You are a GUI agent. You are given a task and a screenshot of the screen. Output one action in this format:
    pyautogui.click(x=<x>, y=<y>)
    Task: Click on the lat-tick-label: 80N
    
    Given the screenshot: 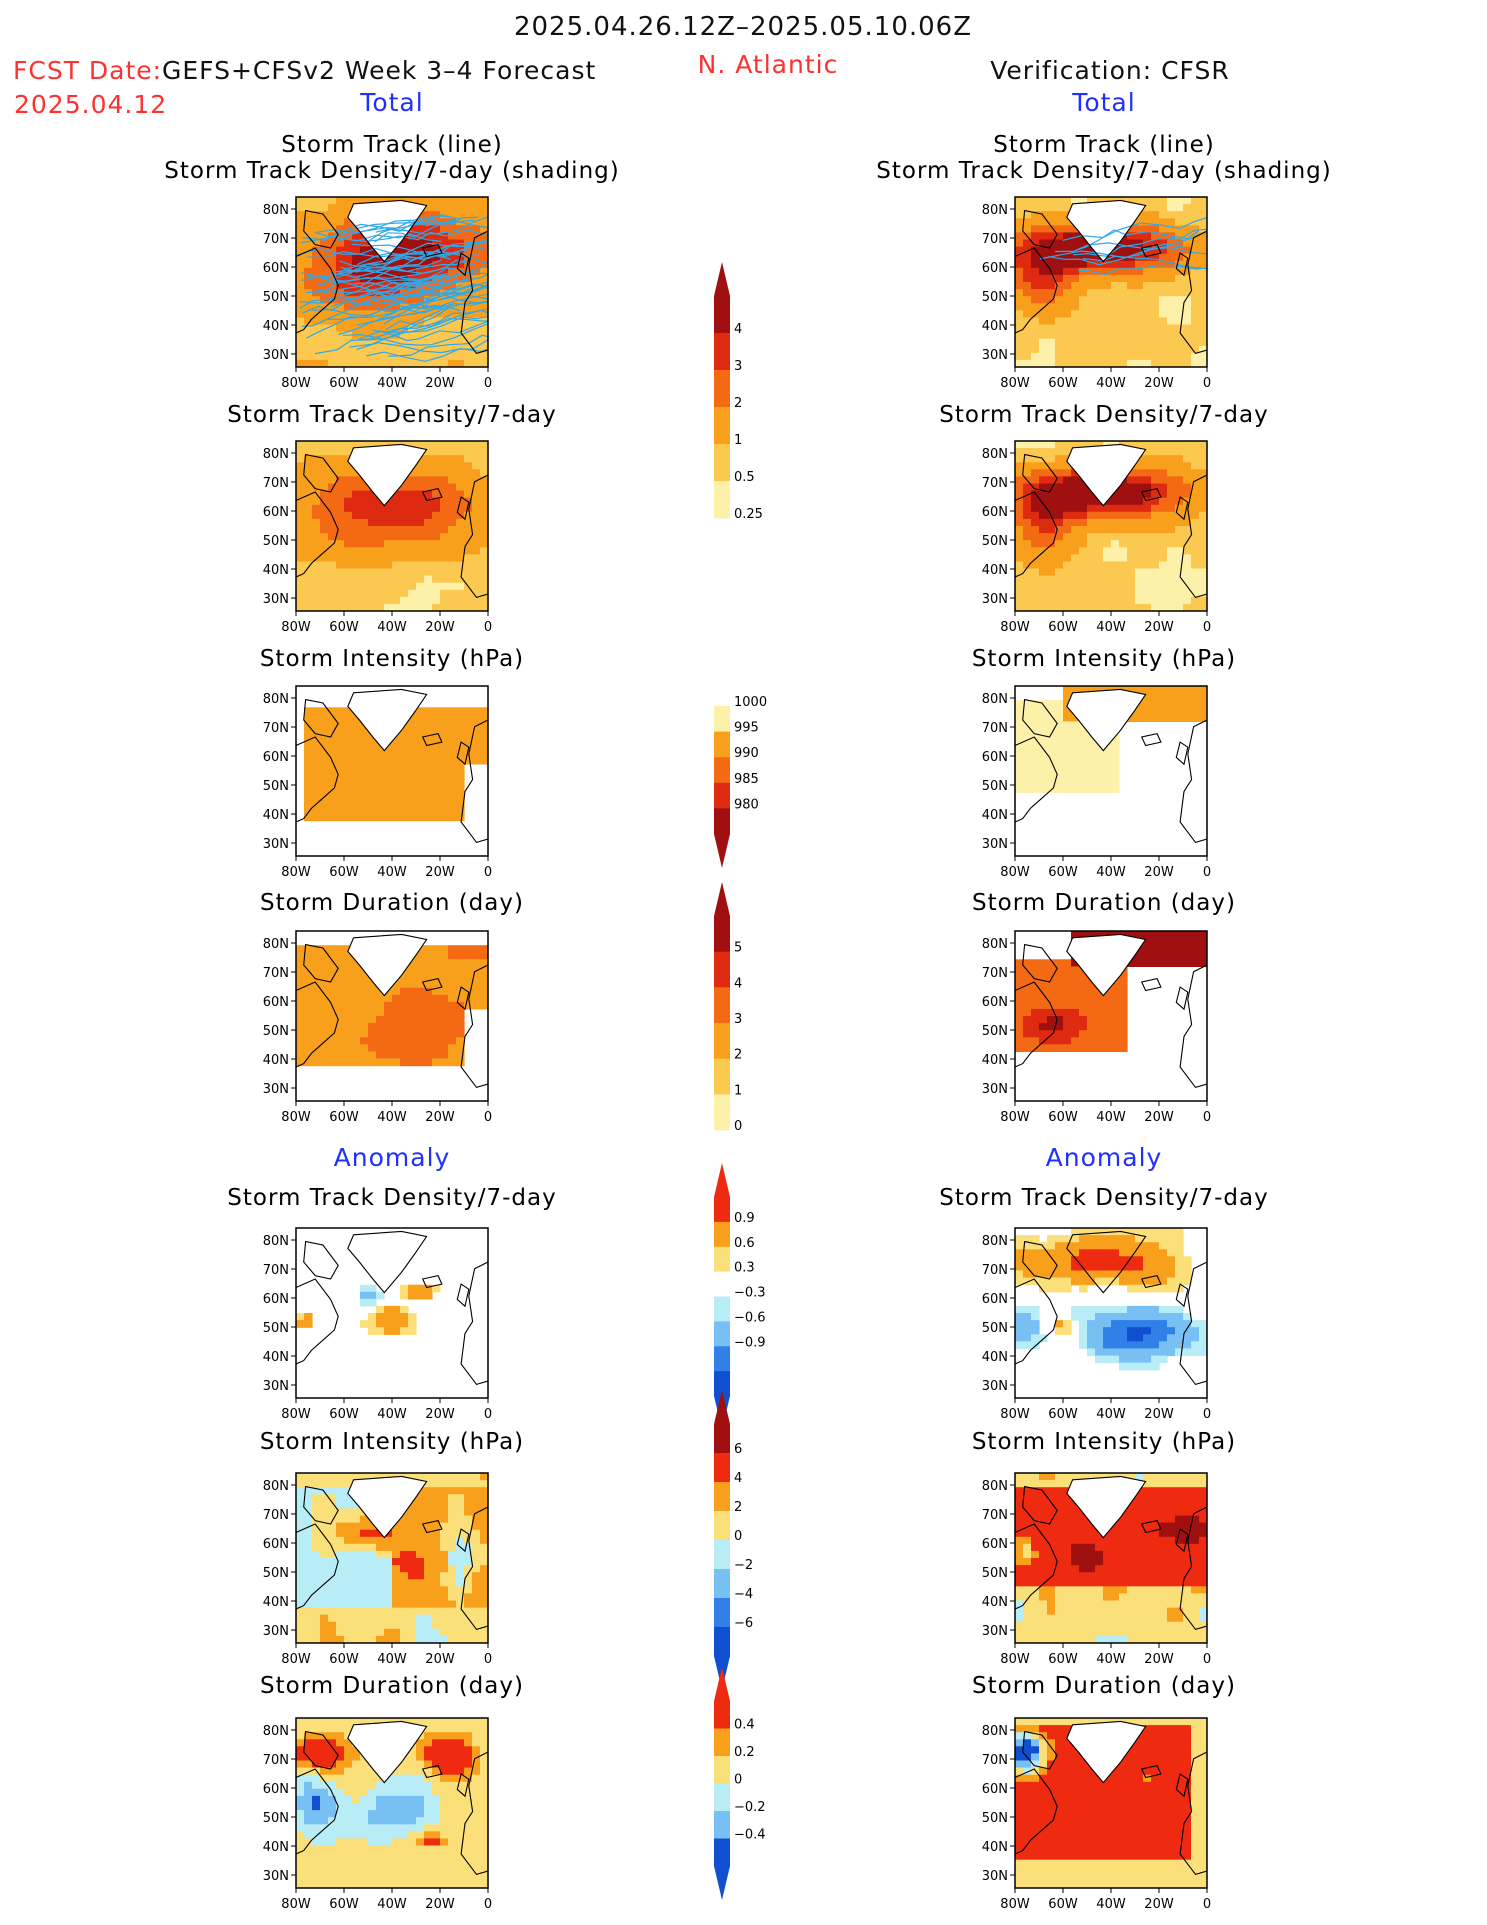 What is the action you would take?
    pyautogui.click(x=276, y=1241)
    